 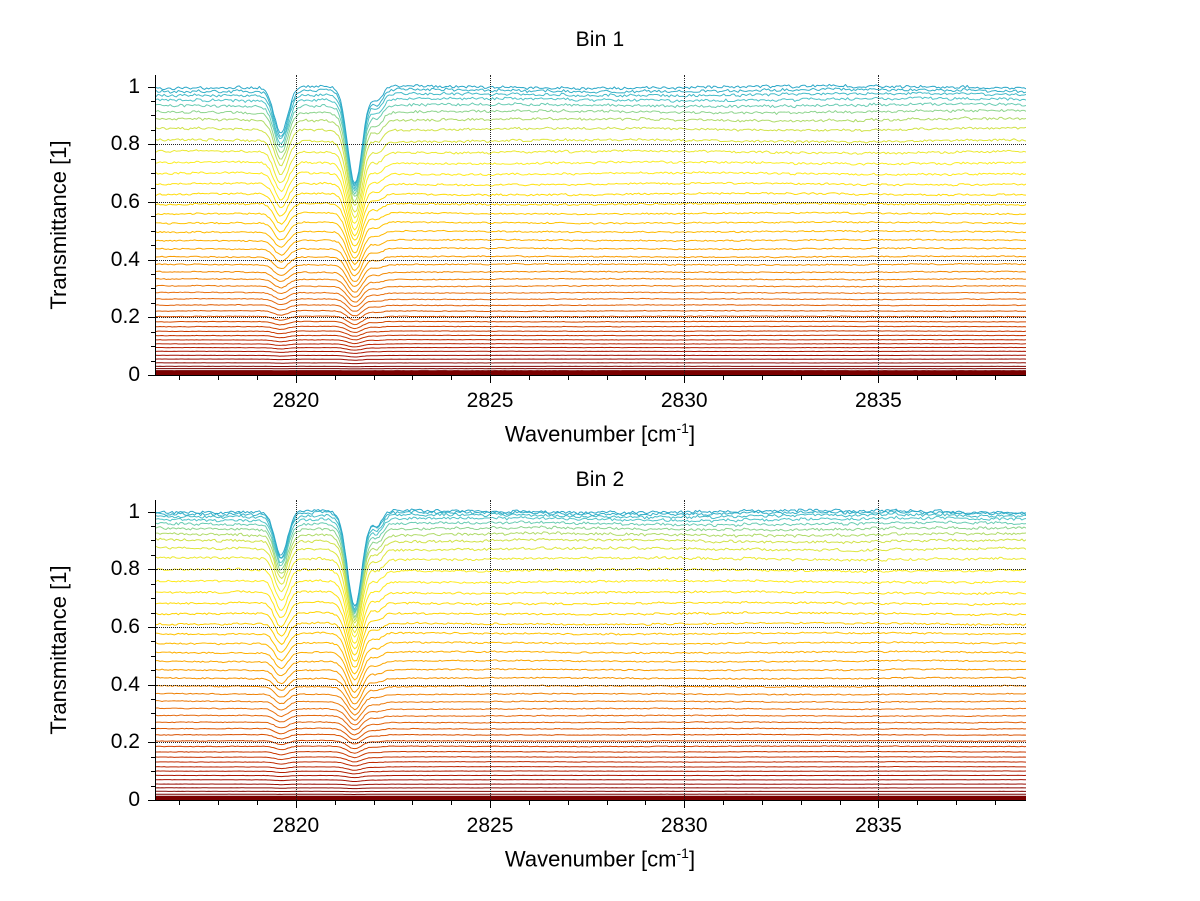 What do you see at coordinates (600, 858) in the screenshot?
I see `x-axis-label-bin-2: Wavenumber [cm-1]` at bounding box center [600, 858].